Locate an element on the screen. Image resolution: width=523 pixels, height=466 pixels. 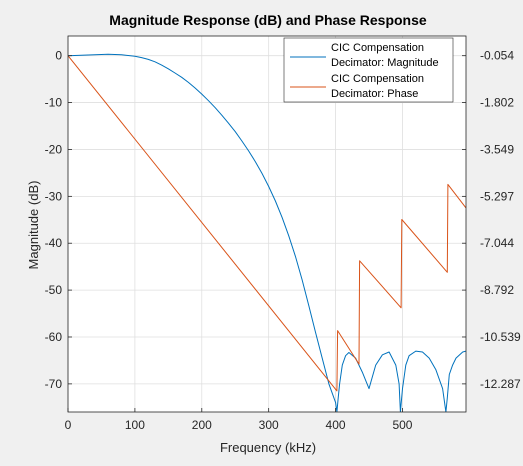
x-tick-label: 500 is located at coordinates (402, 425).